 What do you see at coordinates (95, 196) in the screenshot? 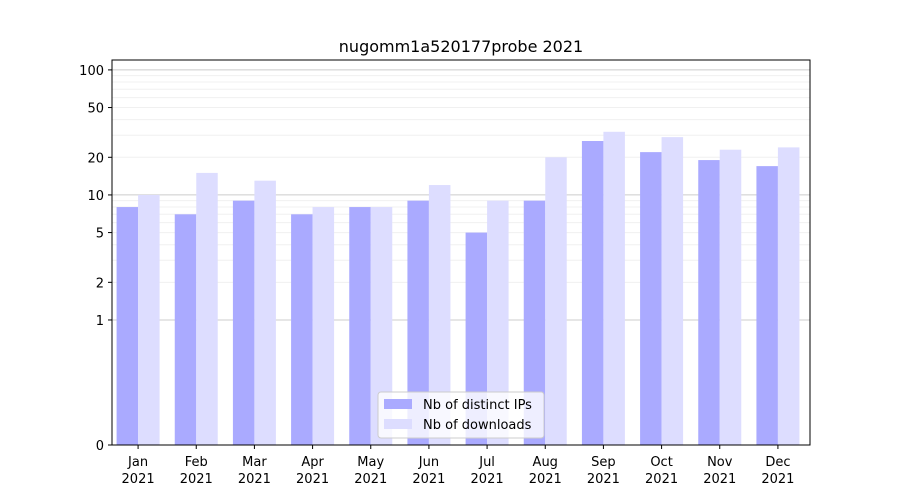
I see `y-tick-label: 10` at bounding box center [95, 196].